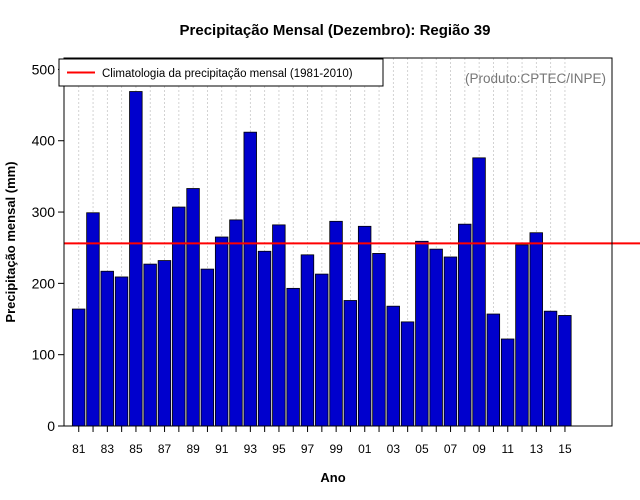  I want to click on x-tick-label: 89, so click(193, 449).